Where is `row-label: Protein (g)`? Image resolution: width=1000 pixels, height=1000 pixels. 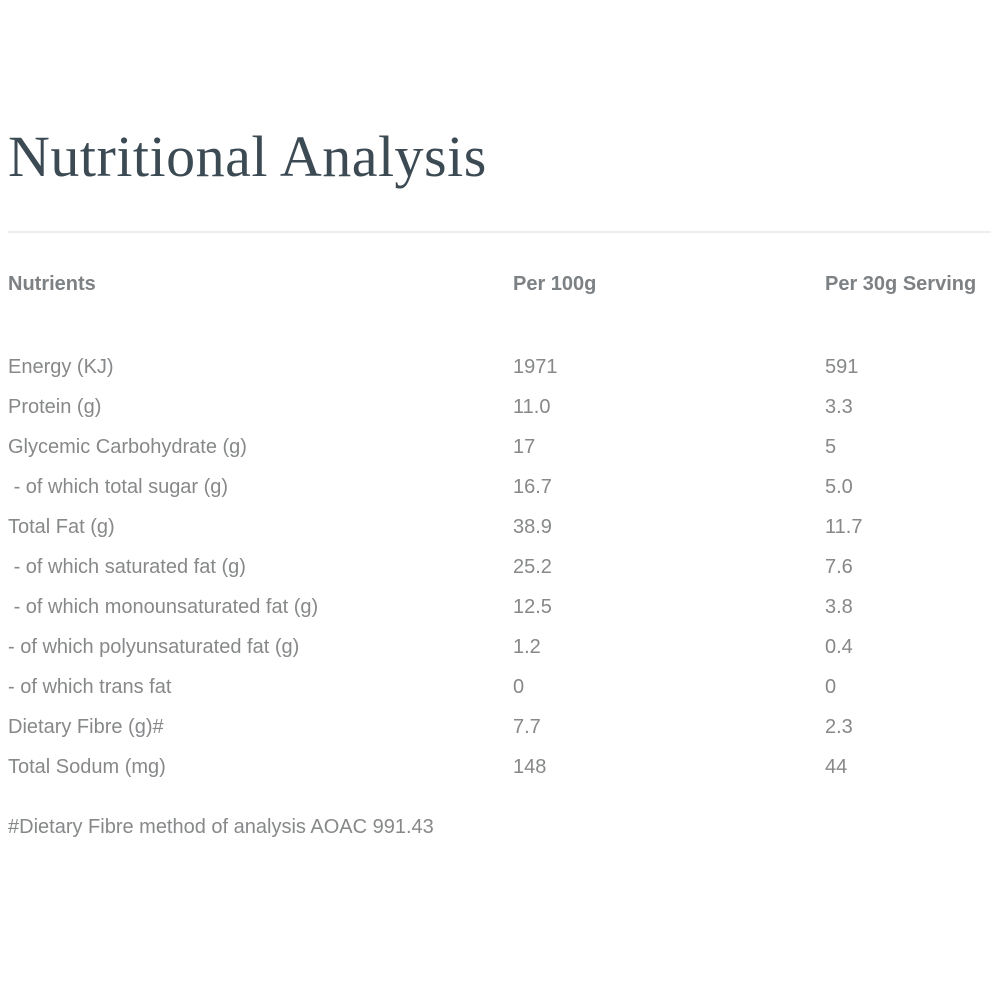 row-label: Protein (g) is located at coordinates (55, 407).